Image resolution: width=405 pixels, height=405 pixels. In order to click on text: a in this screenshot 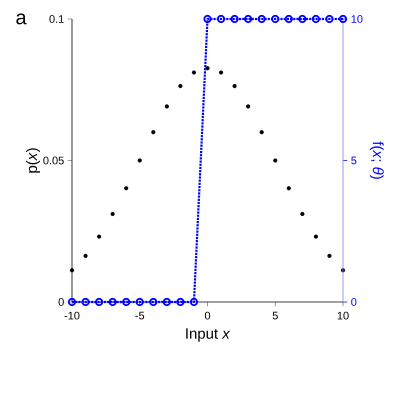, I will do `click(21, 19)`.